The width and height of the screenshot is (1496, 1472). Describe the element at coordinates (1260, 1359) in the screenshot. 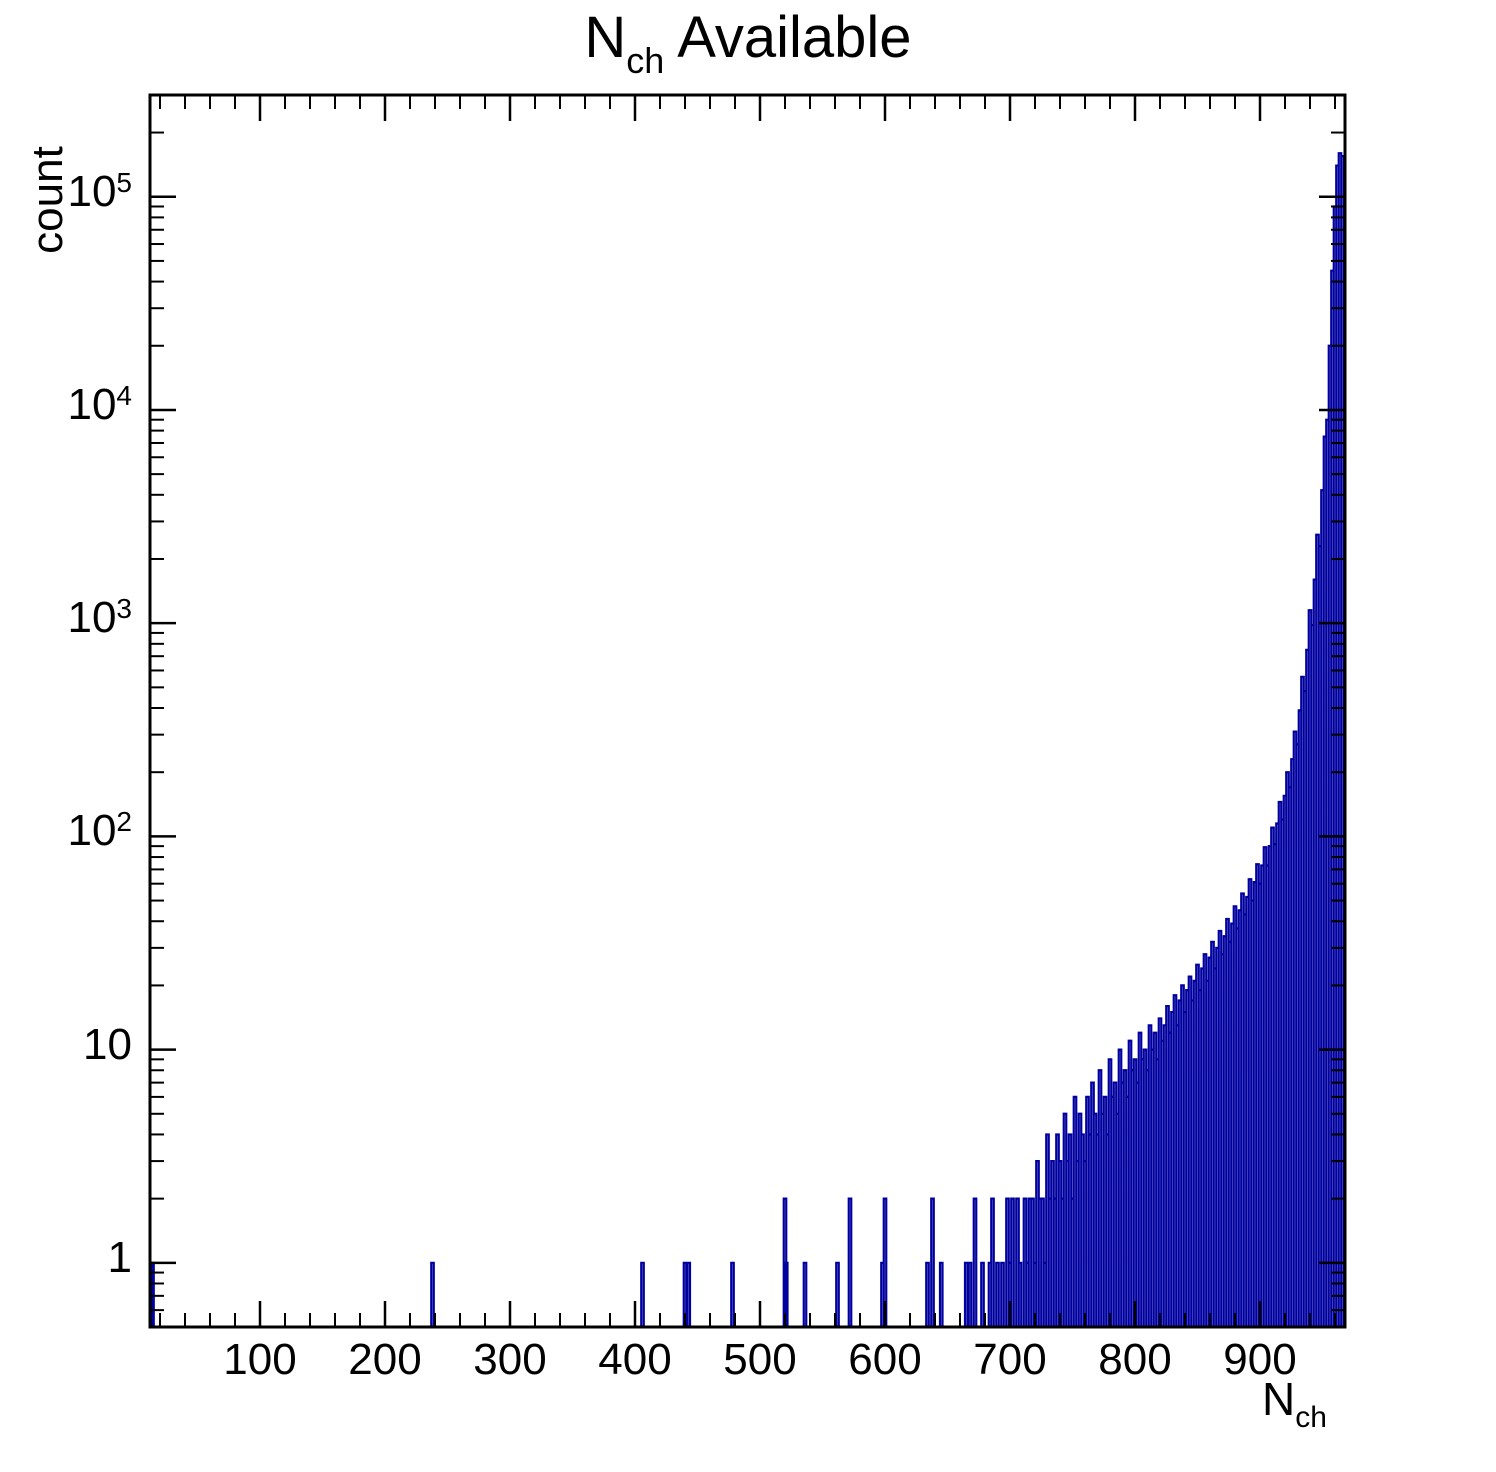

I see `x-tick-label: 900` at that location.